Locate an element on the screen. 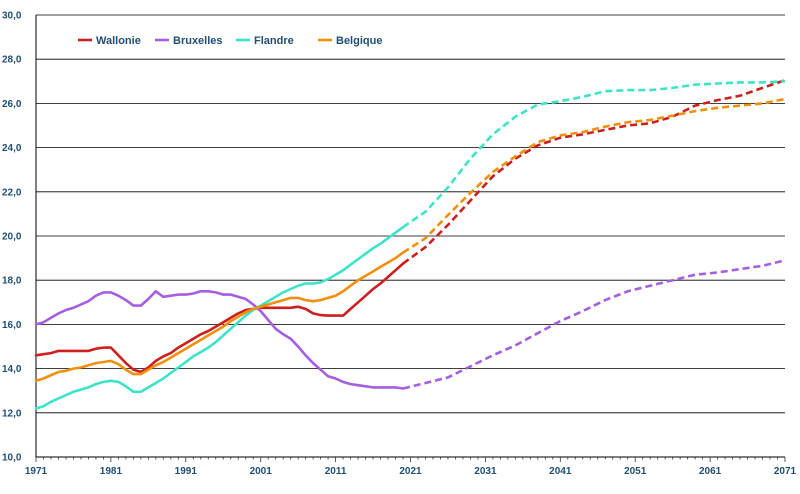  y-tick-label: 14,0 is located at coordinates (12, 369).